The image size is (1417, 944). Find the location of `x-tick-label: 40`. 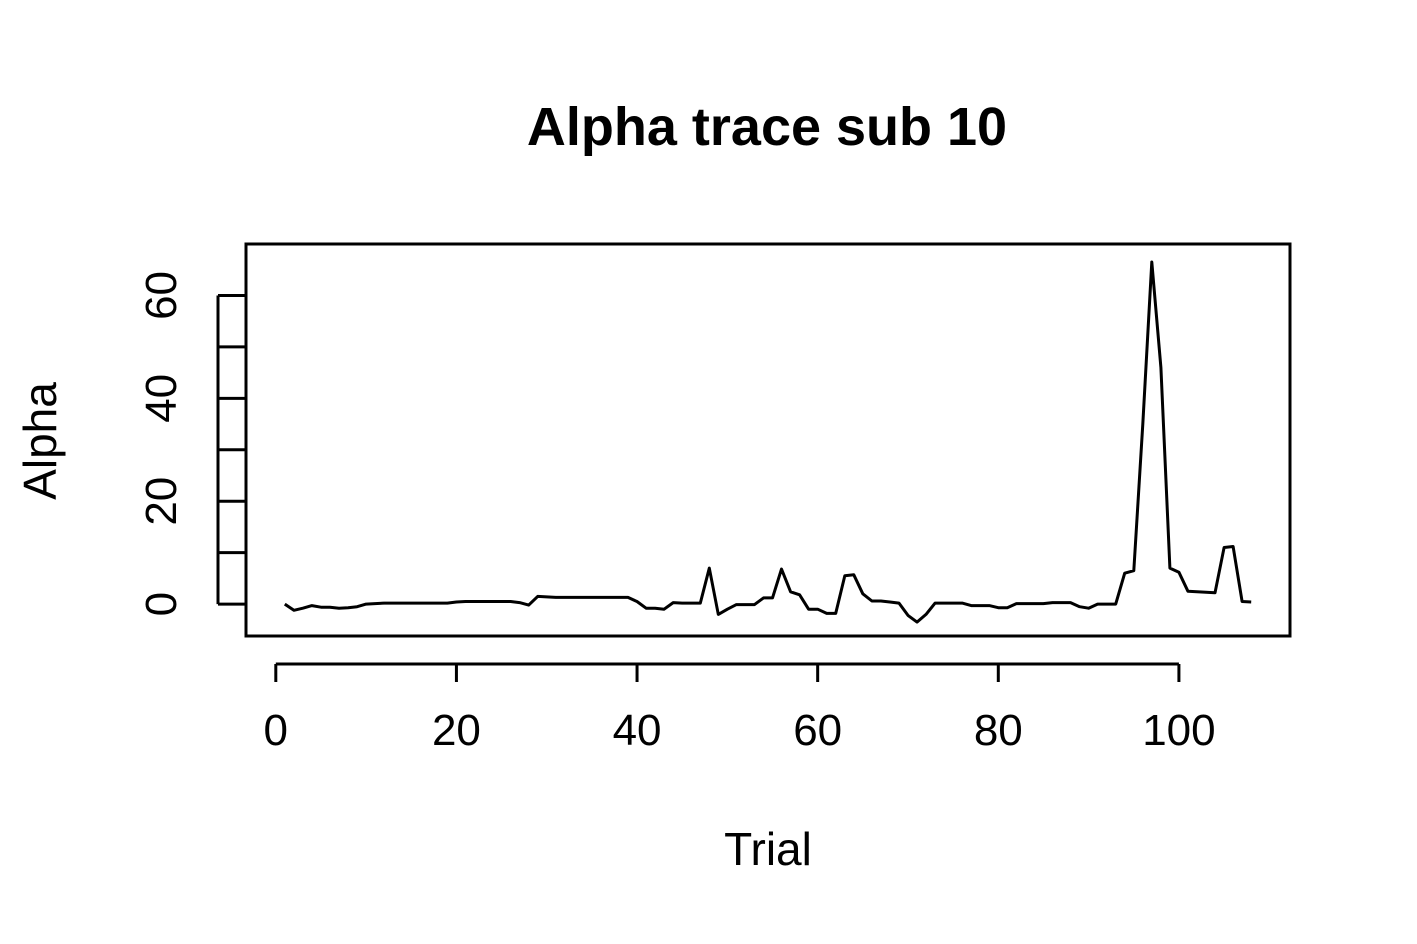

x-tick-label: 40 is located at coordinates (637, 730).